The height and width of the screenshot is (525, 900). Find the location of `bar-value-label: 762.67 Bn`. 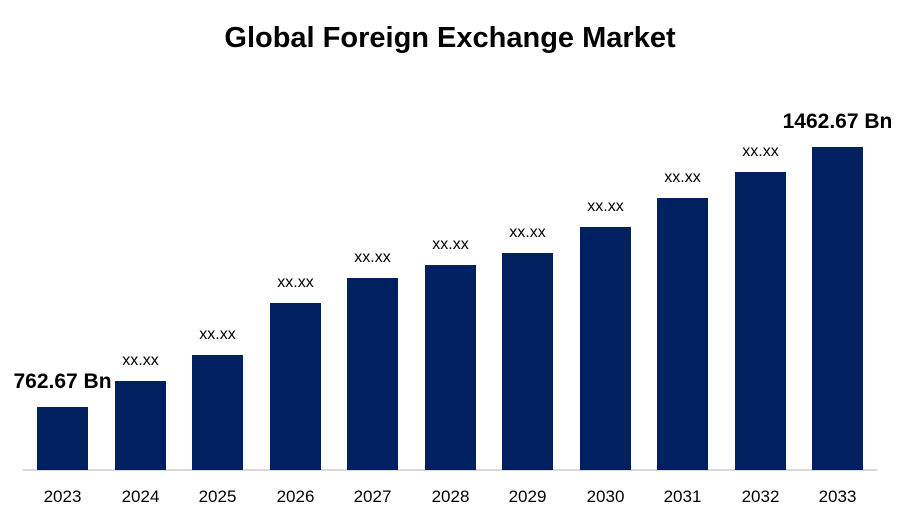

bar-value-label: 762.67 Bn is located at coordinates (62, 381).